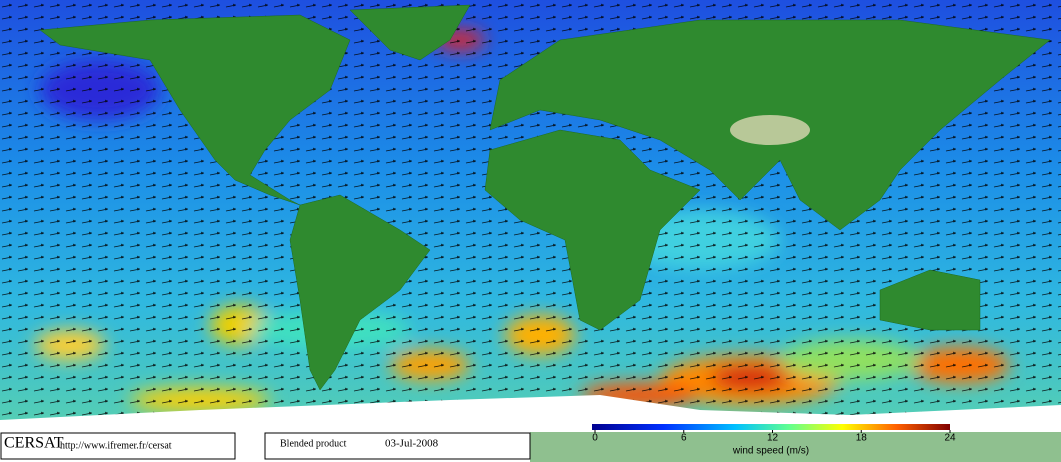 This screenshot has height=462, width=1061. Describe the element at coordinates (412, 444) in the screenshot. I see `date: 03-Jul-2008` at that location.